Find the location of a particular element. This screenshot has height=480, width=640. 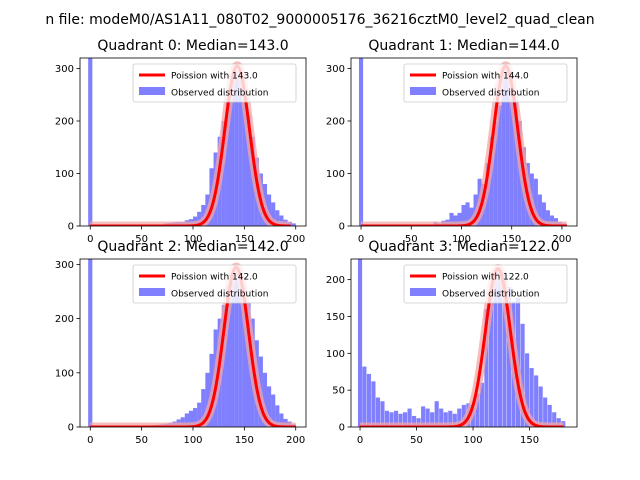

x-tick-label: 200 is located at coordinates (295, 239).